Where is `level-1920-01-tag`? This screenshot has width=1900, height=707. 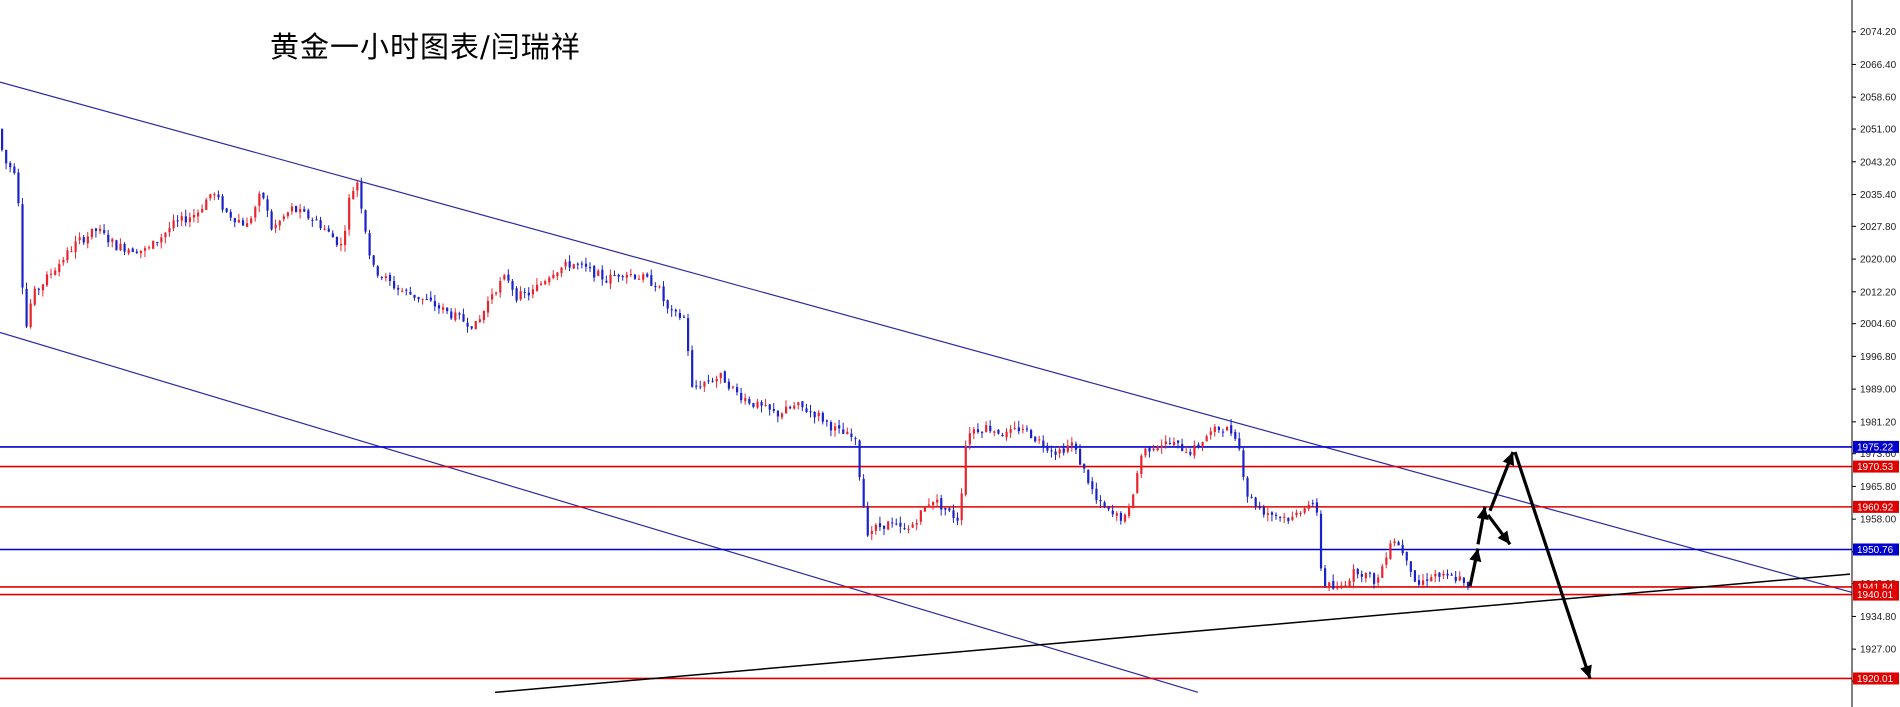
level-1920-01-tag is located at coordinates (1876, 678).